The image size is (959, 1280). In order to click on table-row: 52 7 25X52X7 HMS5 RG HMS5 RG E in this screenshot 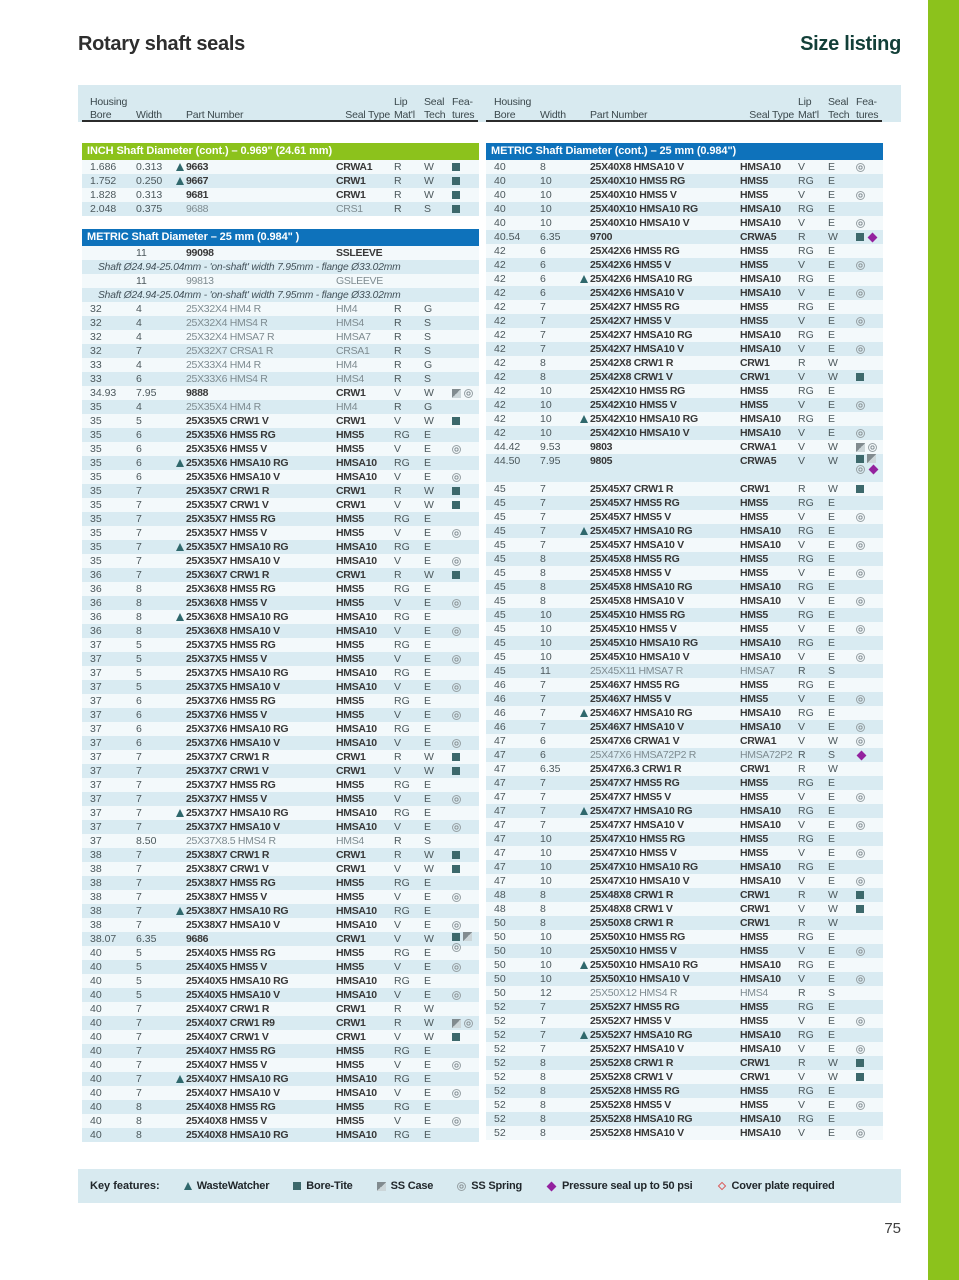, I will do `click(684, 1007)`.